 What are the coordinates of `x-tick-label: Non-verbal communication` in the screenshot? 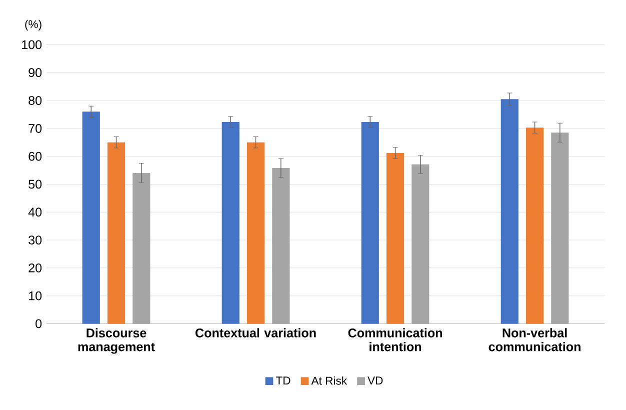 It's located at (534, 340).